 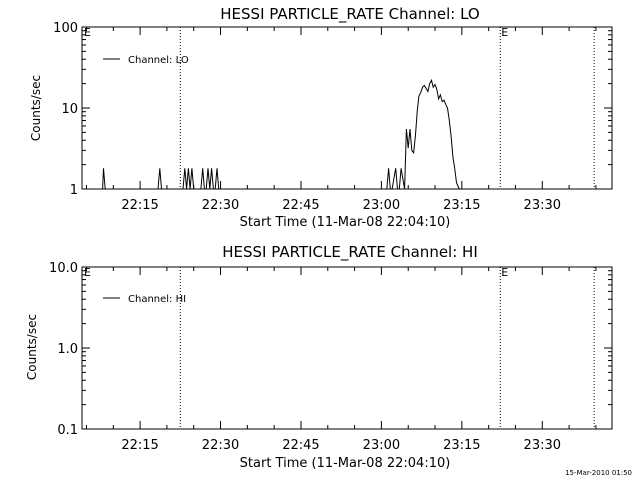 What do you see at coordinates (139, 445) in the screenshot?
I see `hi-x-tick-label: 22:15` at bounding box center [139, 445].